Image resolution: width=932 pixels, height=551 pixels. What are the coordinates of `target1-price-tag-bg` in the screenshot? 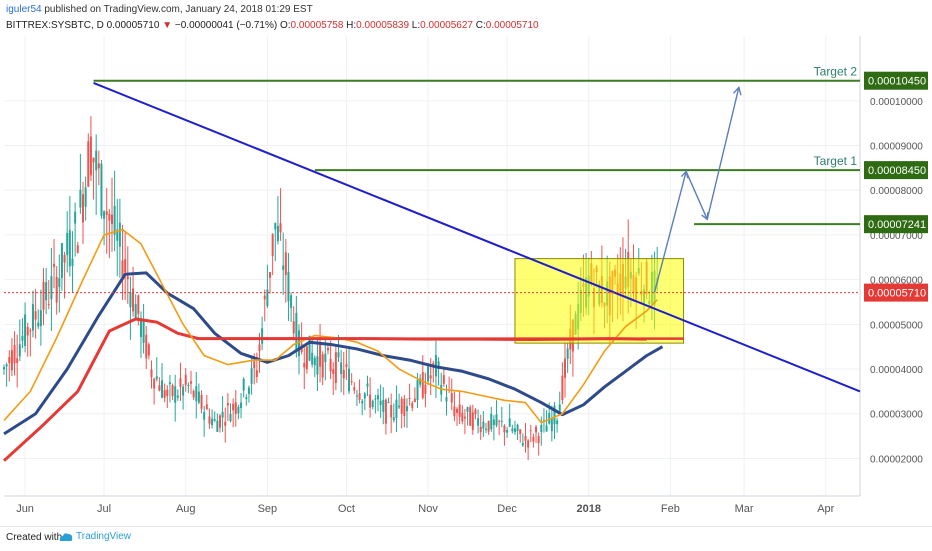 It's located at (896, 170).